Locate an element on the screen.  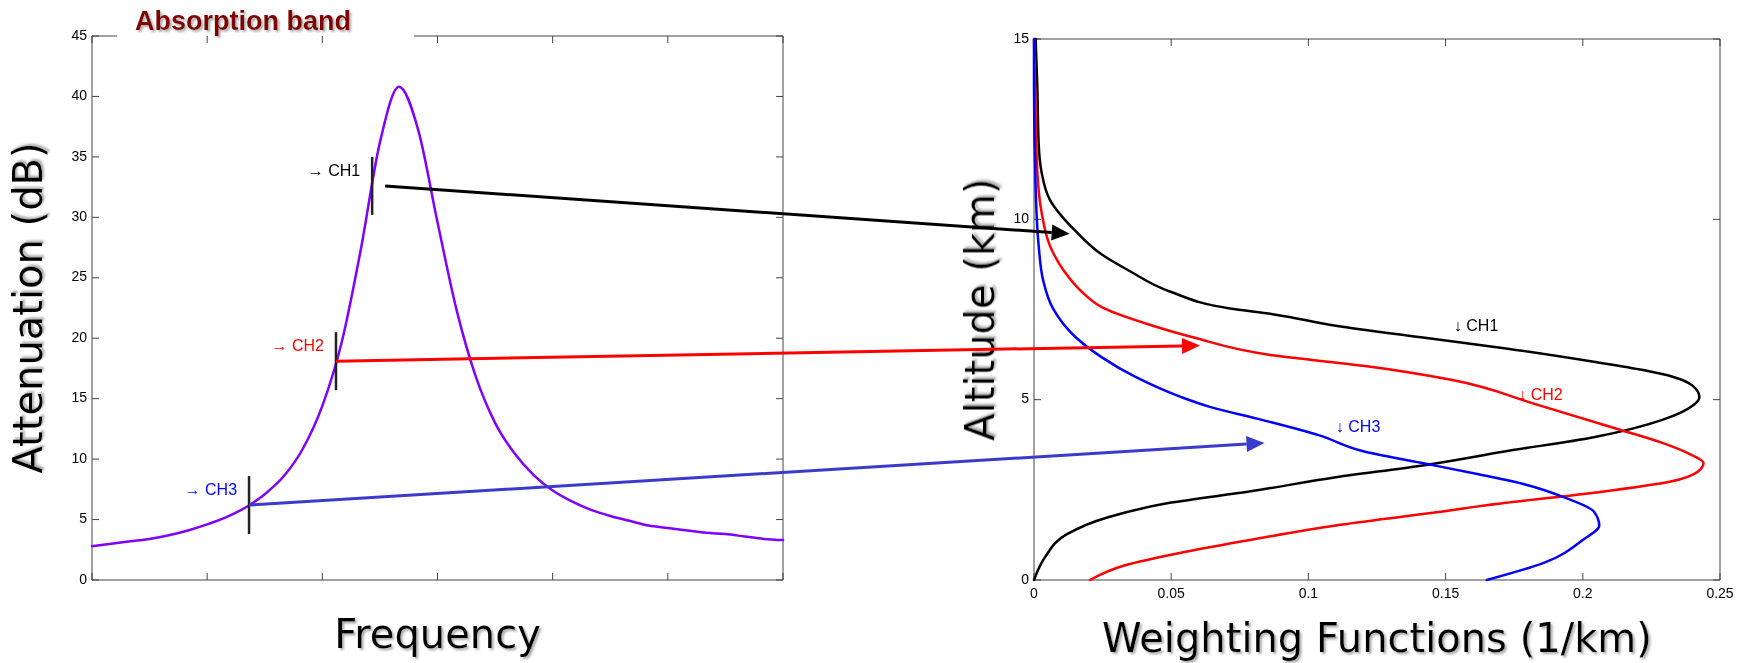
y-tick-label: 30 is located at coordinates (79, 216).